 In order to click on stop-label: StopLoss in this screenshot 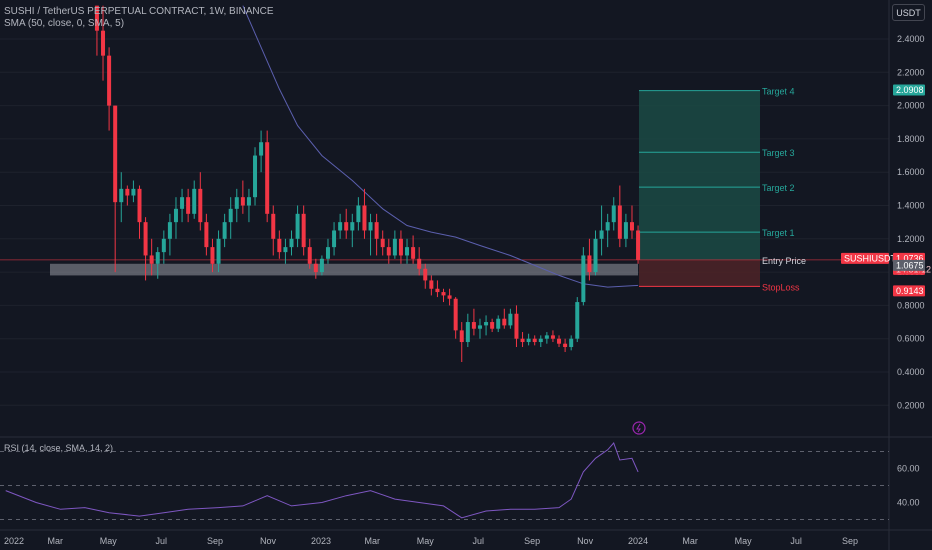, I will do `click(781, 287)`.